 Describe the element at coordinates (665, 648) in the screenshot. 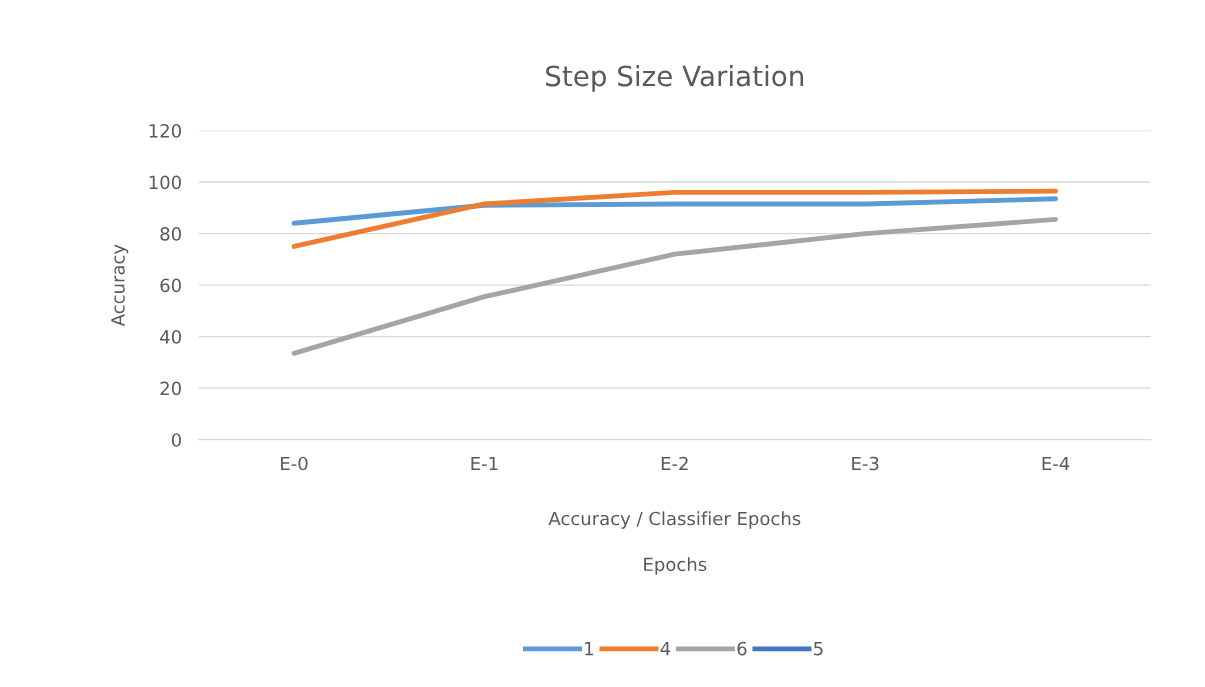

I see `legend-label: 4` at that location.